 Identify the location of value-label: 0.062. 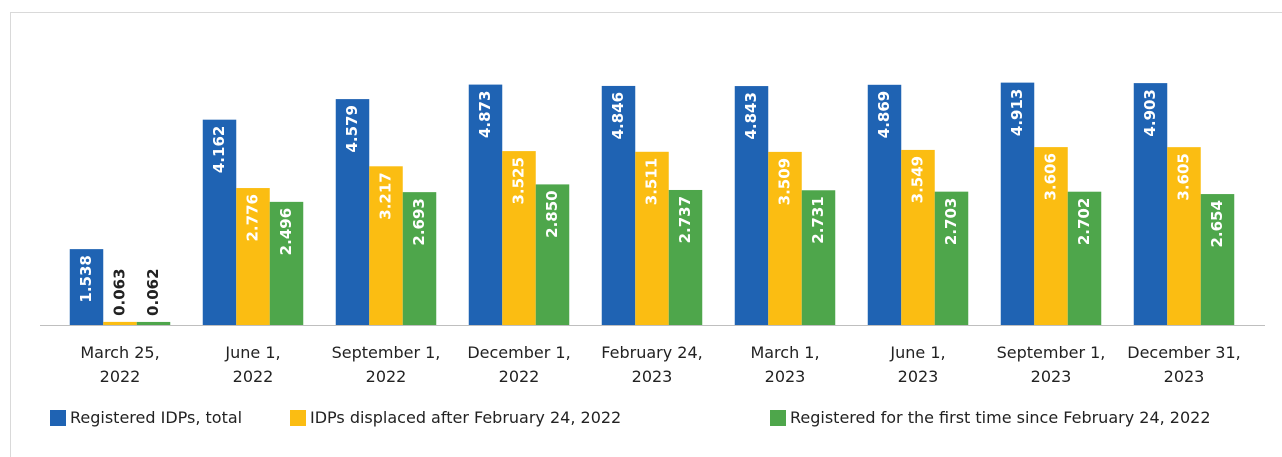
(153, 291).